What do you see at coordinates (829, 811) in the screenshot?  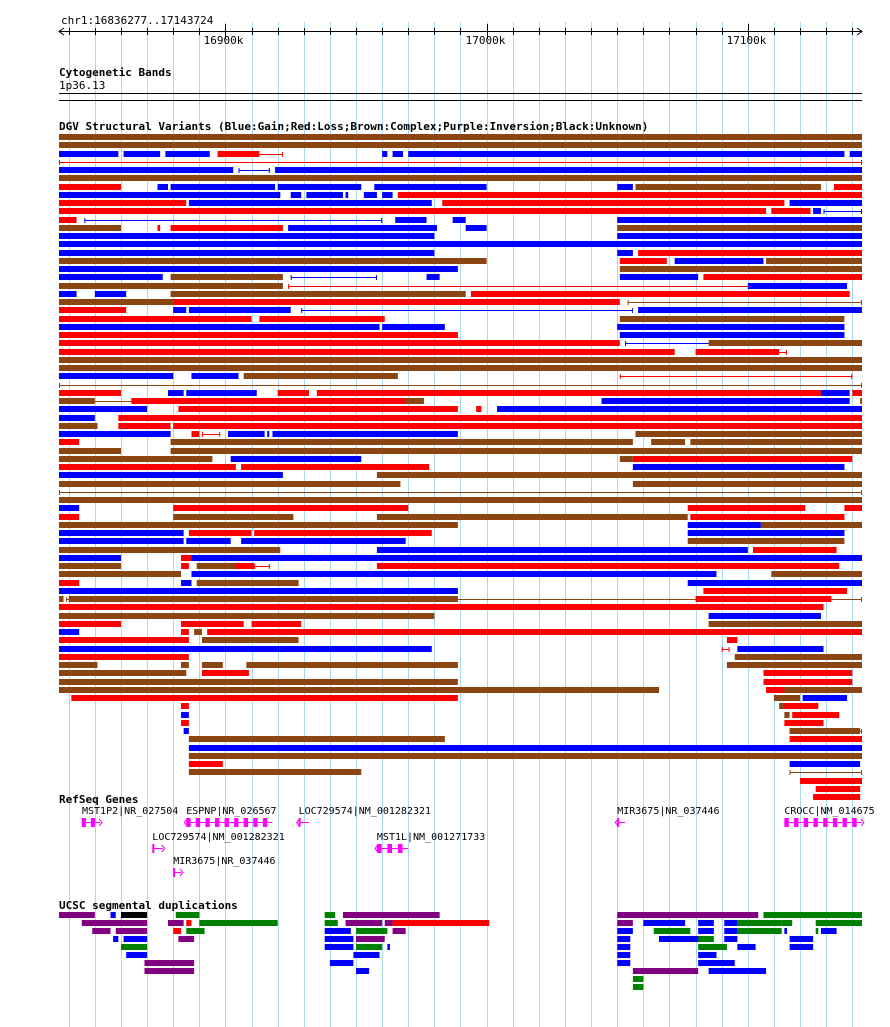 I see `gene-label: CROCC|NM_014675` at bounding box center [829, 811].